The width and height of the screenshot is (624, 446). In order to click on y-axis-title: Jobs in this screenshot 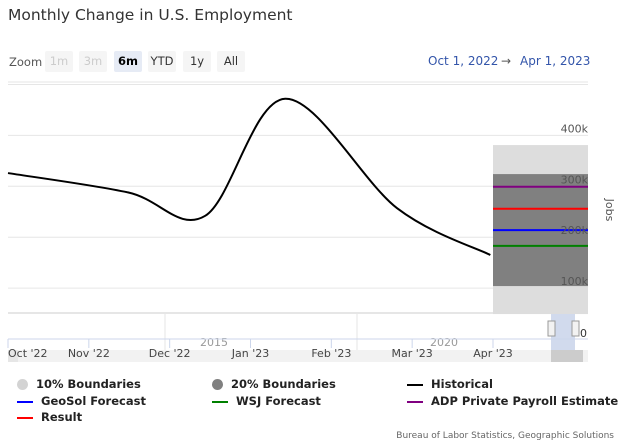, I will do `click(609, 210)`.